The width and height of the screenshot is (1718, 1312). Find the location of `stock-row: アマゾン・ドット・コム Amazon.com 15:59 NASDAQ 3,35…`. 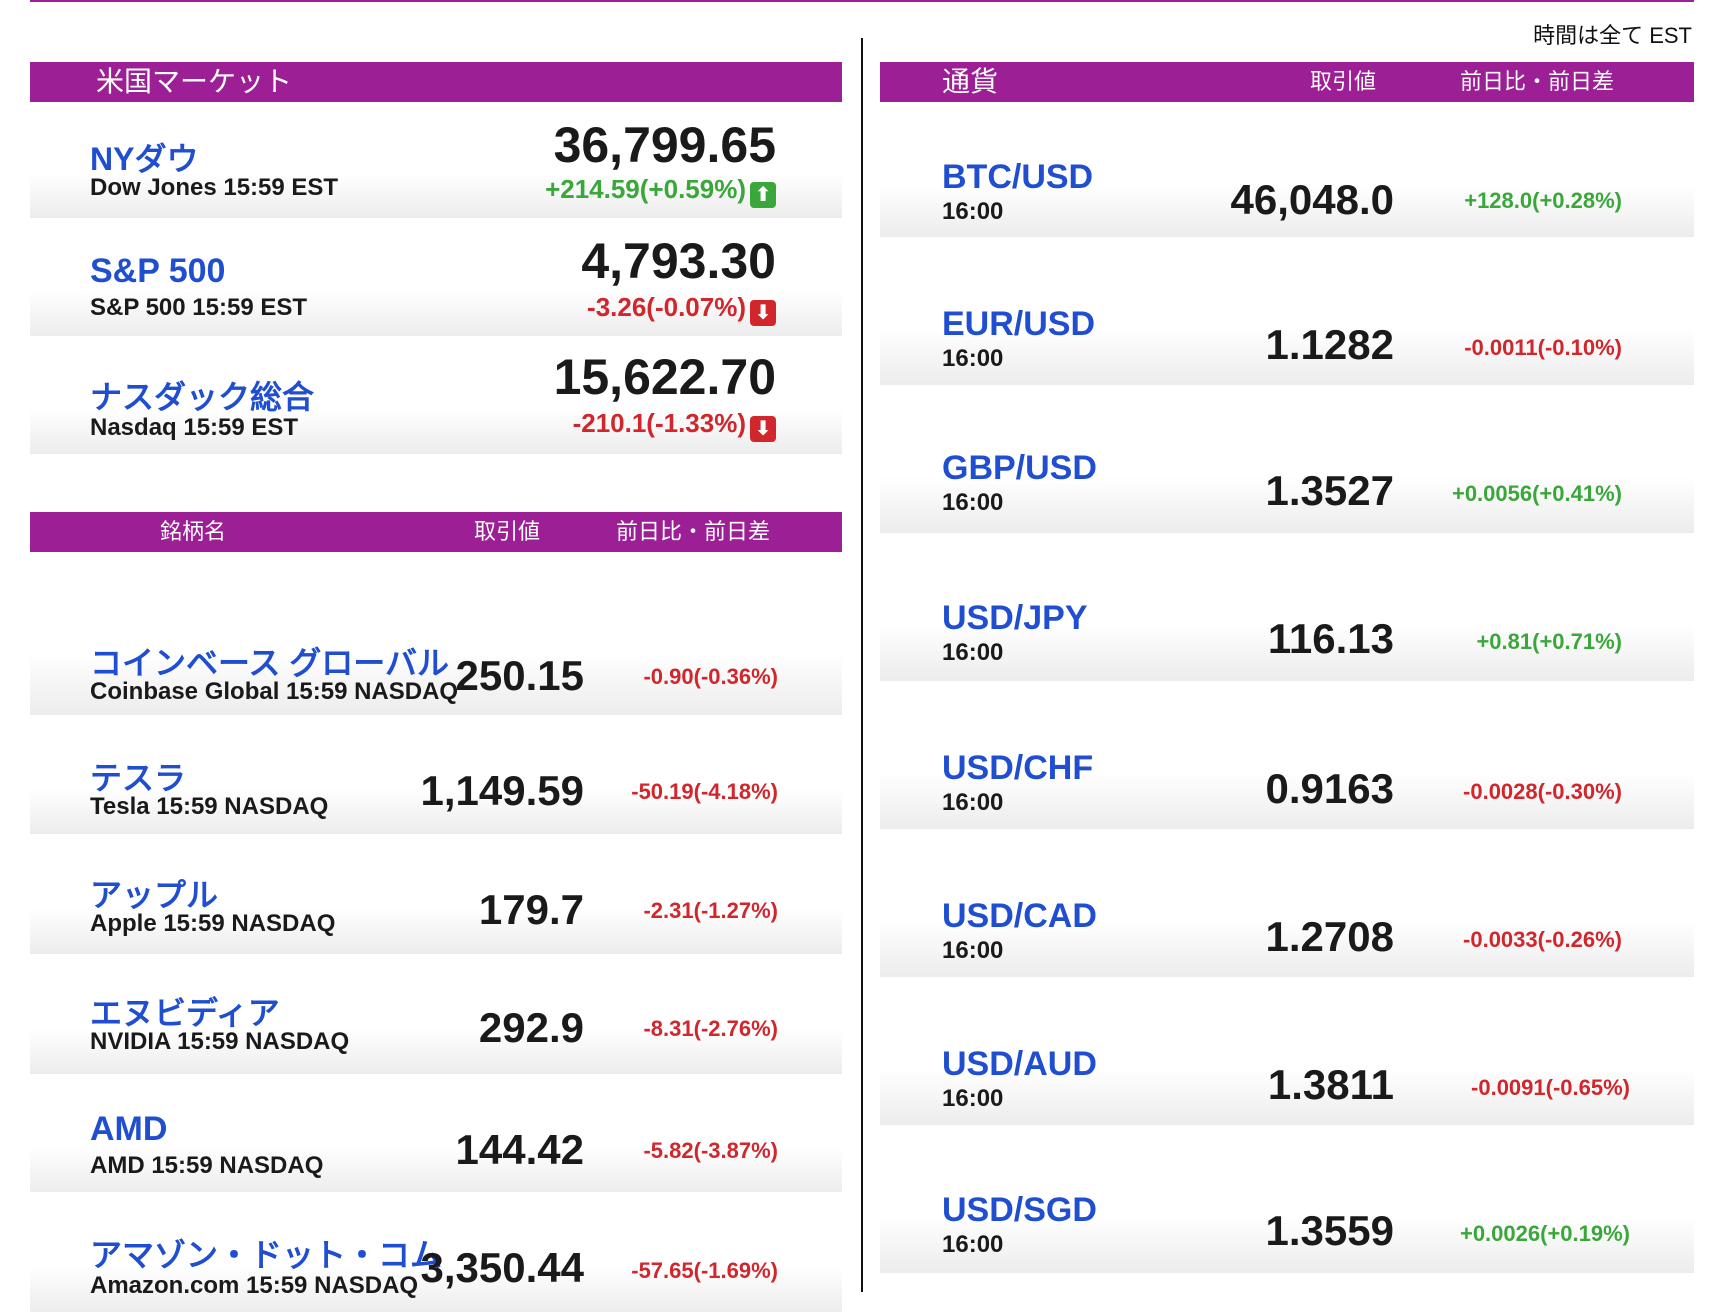

stock-row: アマゾン・ドット・コム Amazon.com 15:59 NASDAQ 3,35… is located at coordinates (436, 1252).